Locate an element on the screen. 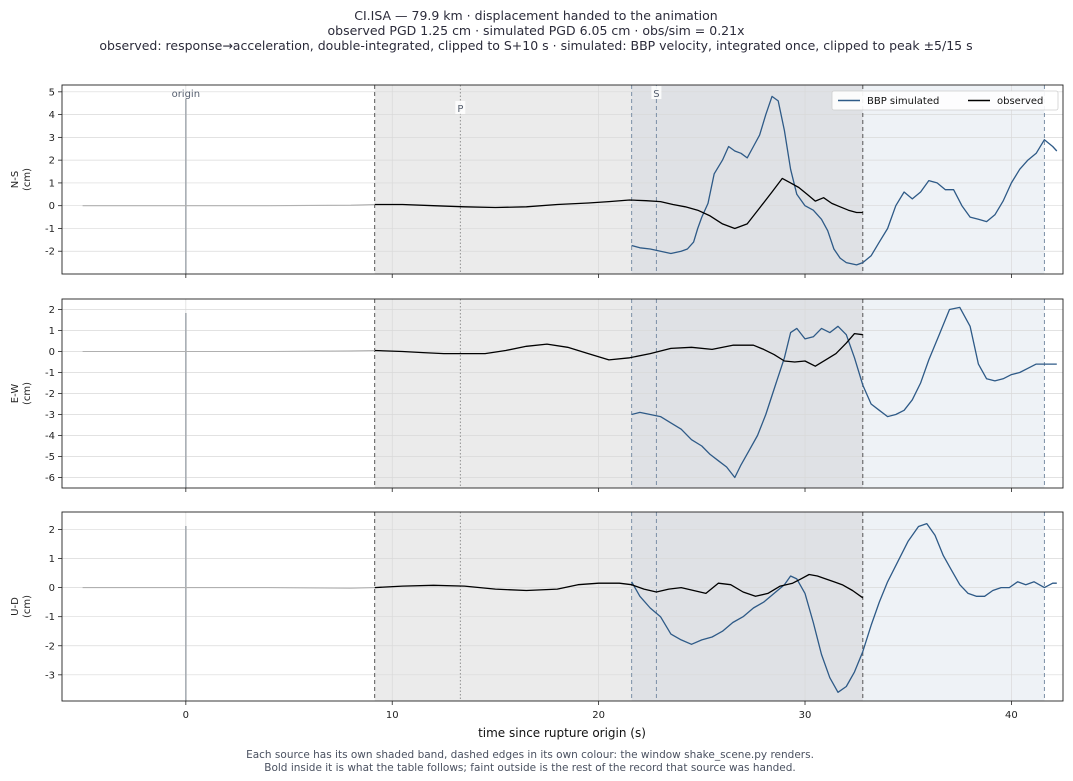 Image resolution: width=1073 pixels, height=781 pixels. x-axis-label: time since rupture origin (s) is located at coordinates (562, 733).